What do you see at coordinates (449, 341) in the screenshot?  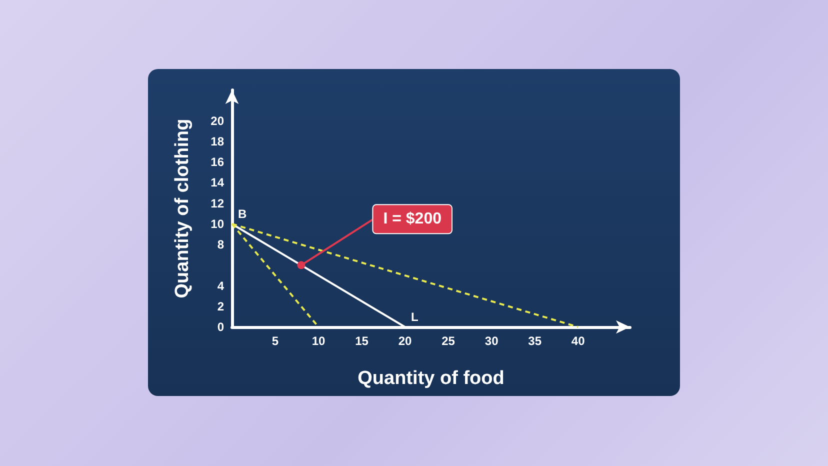 I see `x-tick-label: 25` at bounding box center [449, 341].